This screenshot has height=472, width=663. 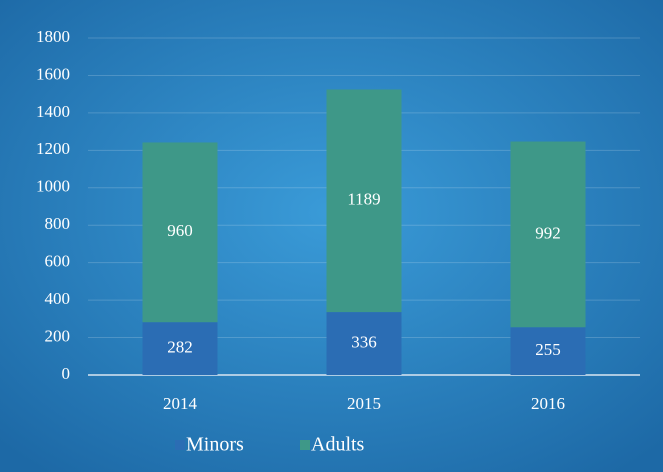 I want to click on legend-label: Adults, so click(x=338, y=445).